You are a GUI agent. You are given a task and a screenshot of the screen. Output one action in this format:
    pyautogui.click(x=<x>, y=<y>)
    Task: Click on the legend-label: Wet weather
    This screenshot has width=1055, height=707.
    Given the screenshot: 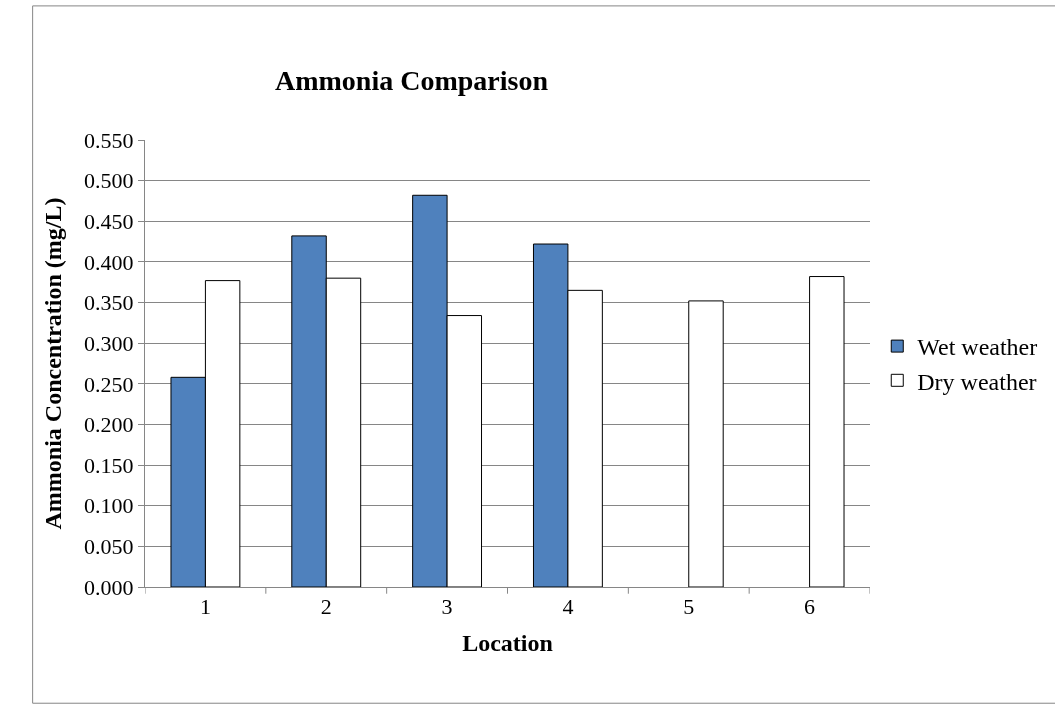 What is the action you would take?
    pyautogui.click(x=977, y=347)
    